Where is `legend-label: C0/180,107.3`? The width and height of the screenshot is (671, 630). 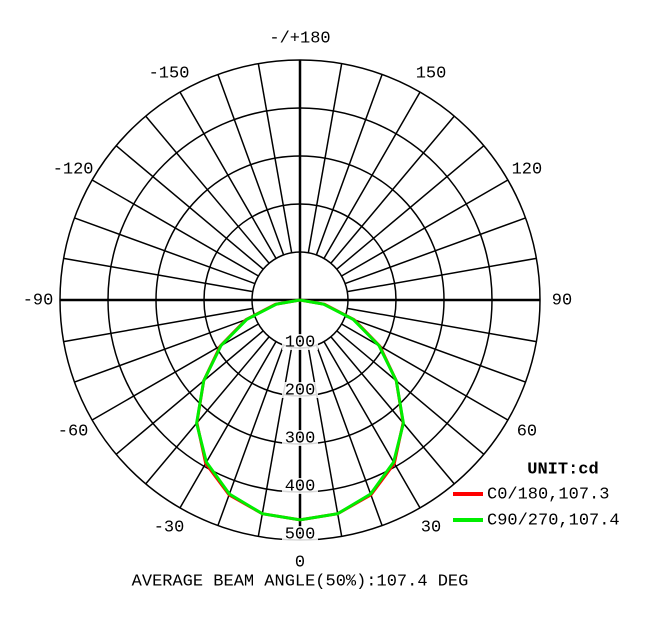 legend-label: C0/180,107.3 is located at coordinates (548, 494).